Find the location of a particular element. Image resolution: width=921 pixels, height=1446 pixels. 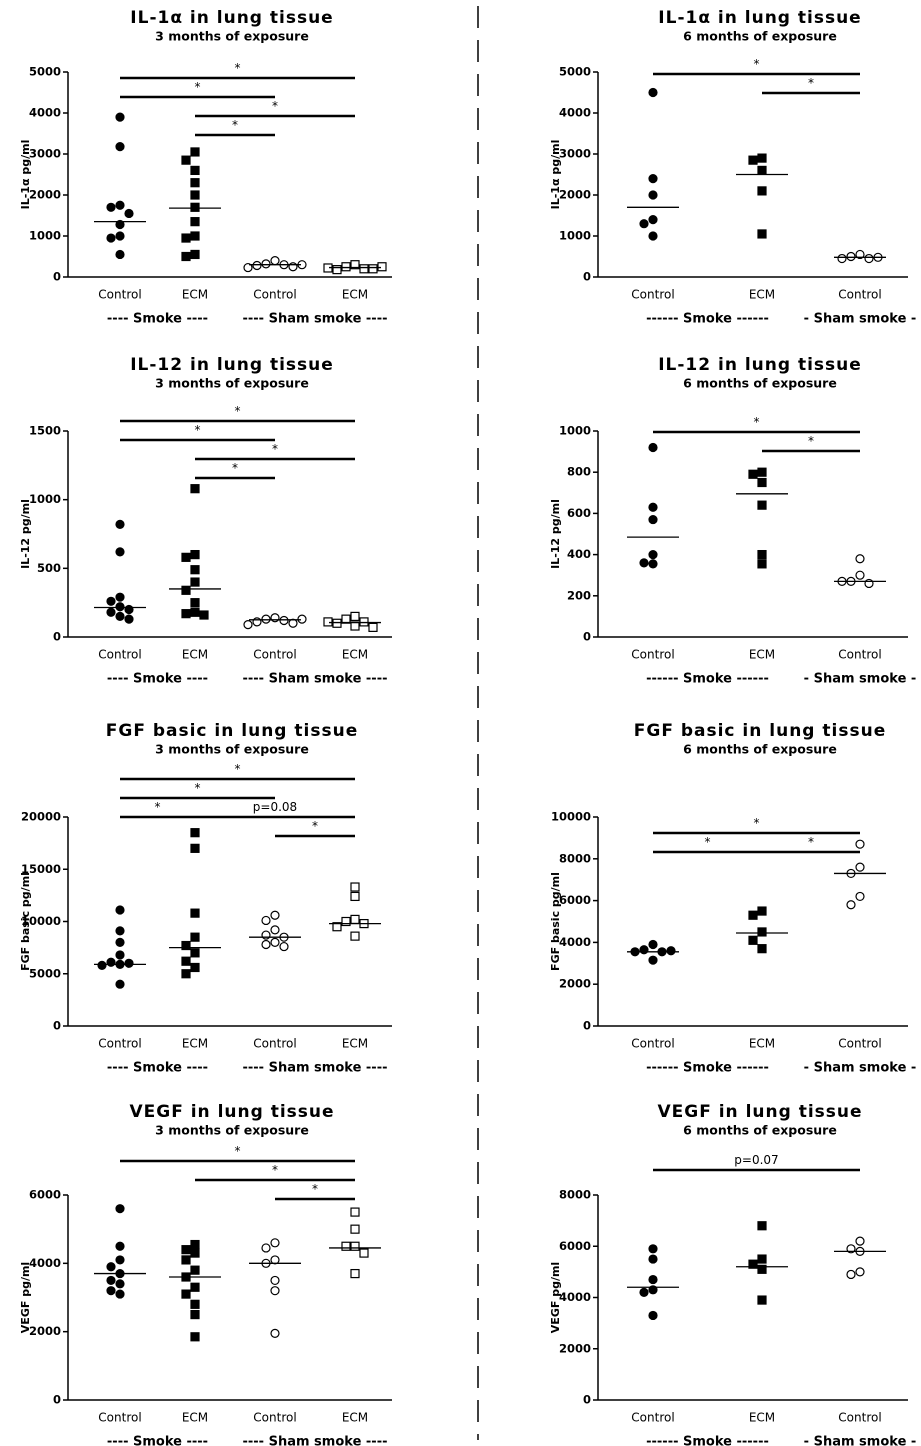

y-tick-label: 1500 is located at coordinates (45, 431).